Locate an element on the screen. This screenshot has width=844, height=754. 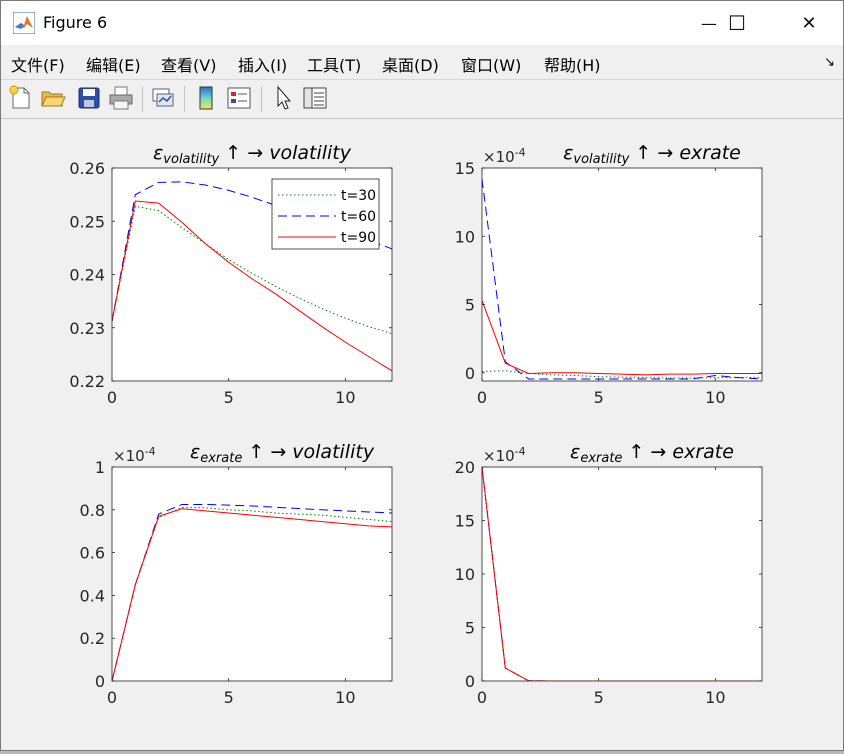
toolbar is located at coordinates (422, 99).